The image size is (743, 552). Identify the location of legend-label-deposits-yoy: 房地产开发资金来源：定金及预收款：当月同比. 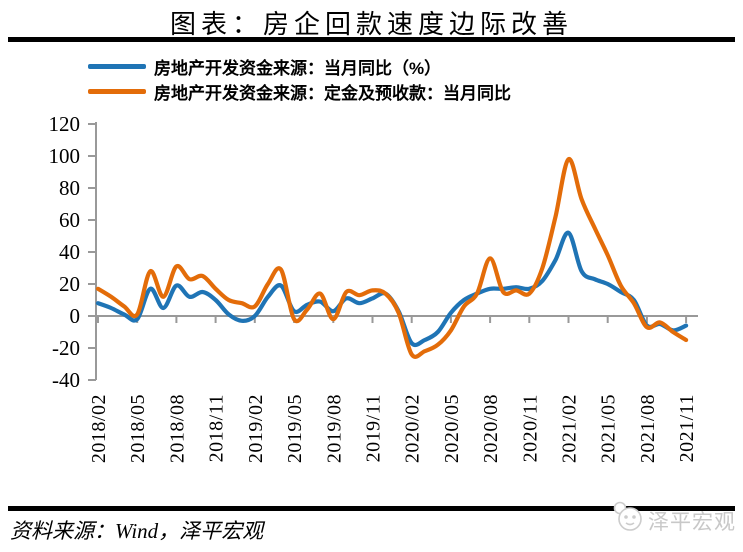
(332, 93).